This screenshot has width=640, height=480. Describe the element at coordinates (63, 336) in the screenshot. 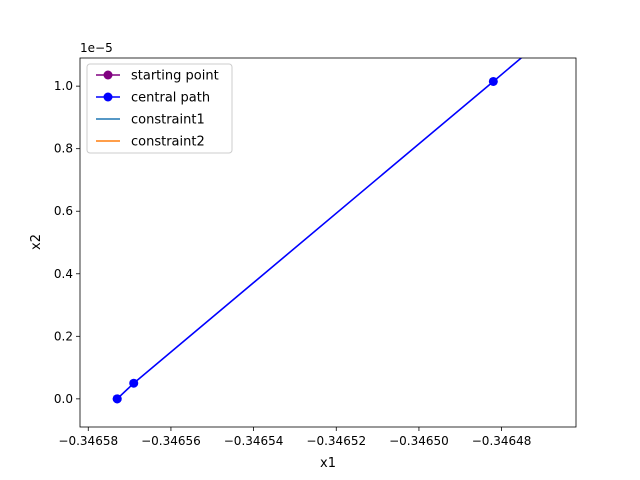

I see `y-tick-label: 0.2` at that location.